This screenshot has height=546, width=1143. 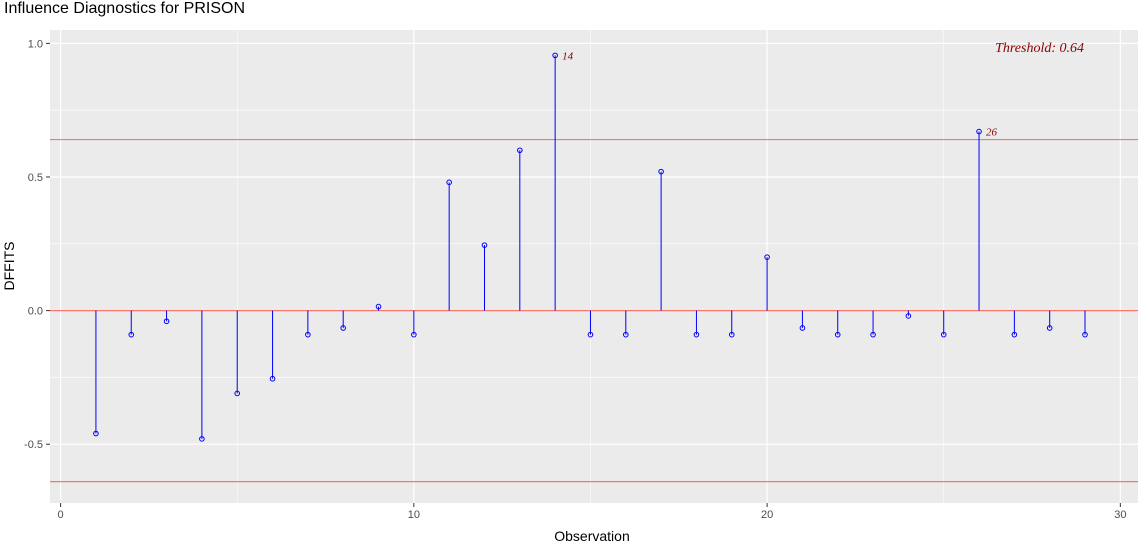 What do you see at coordinates (35, 44) in the screenshot?
I see `y-tick-label: 1.0` at bounding box center [35, 44].